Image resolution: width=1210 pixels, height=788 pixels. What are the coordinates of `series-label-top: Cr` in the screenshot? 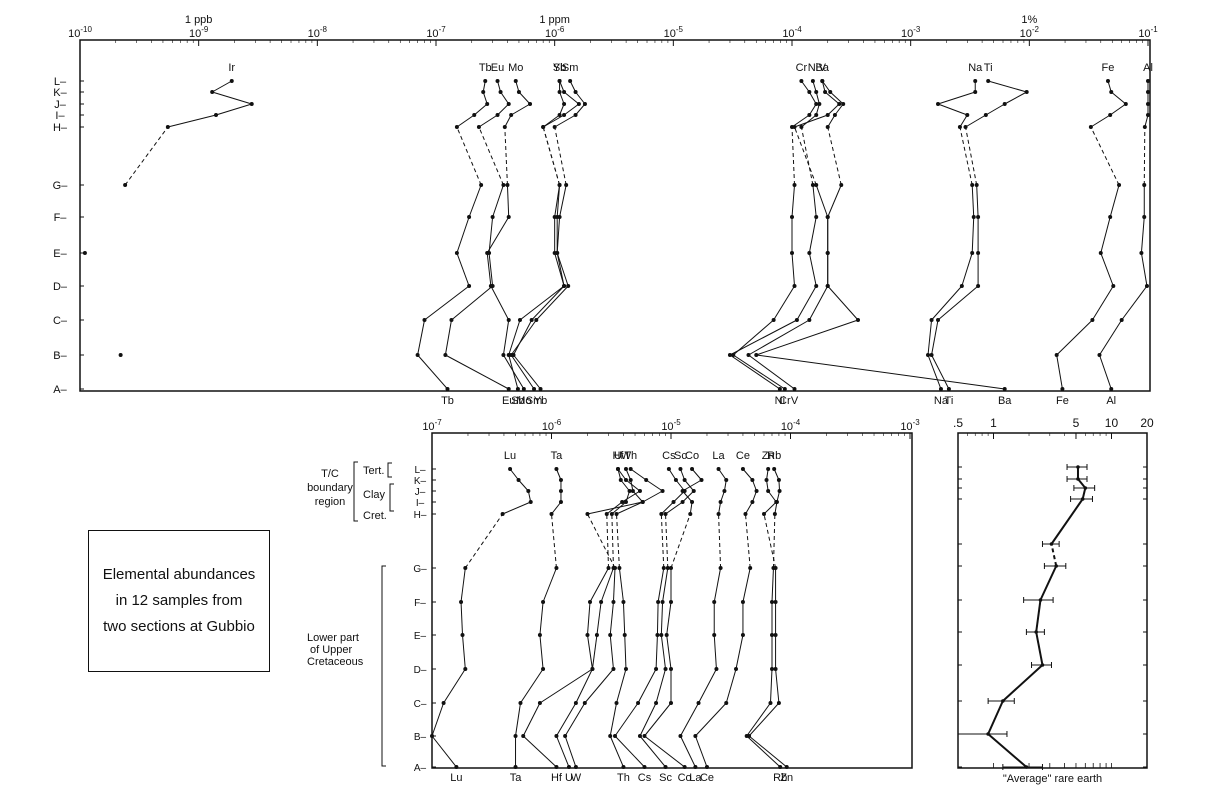 It's located at (802, 68).